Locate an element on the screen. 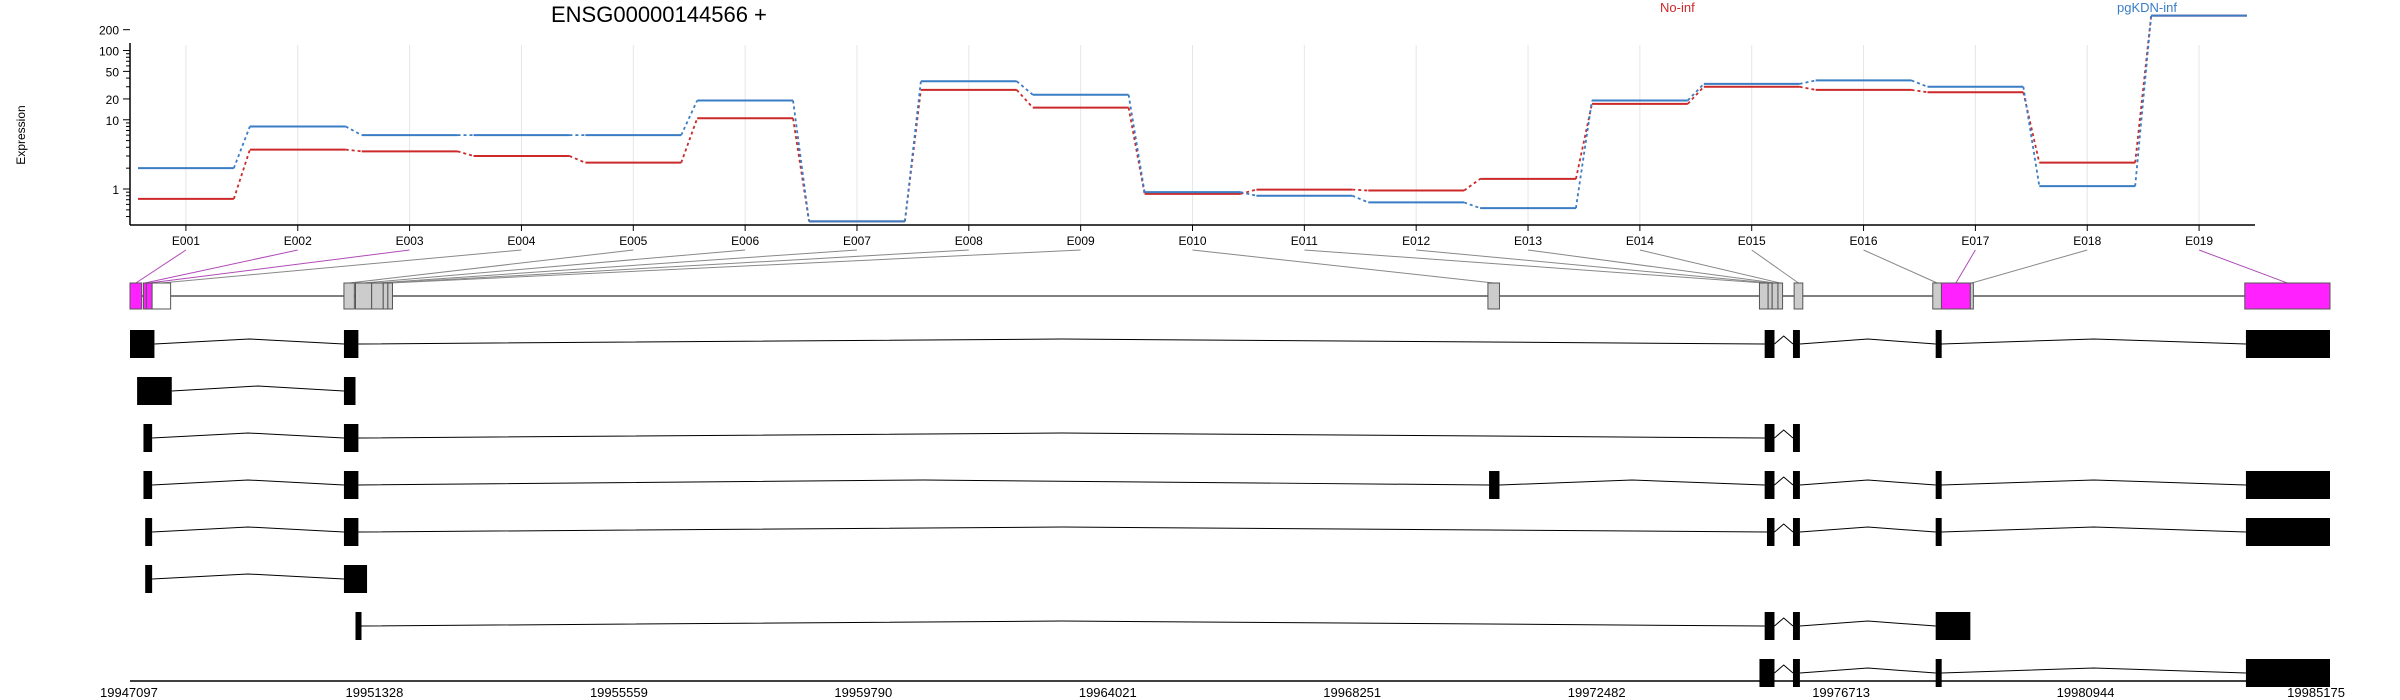 Image resolution: width=2400 pixels, height=700 pixels. gene-model is located at coordinates (1230, 296).